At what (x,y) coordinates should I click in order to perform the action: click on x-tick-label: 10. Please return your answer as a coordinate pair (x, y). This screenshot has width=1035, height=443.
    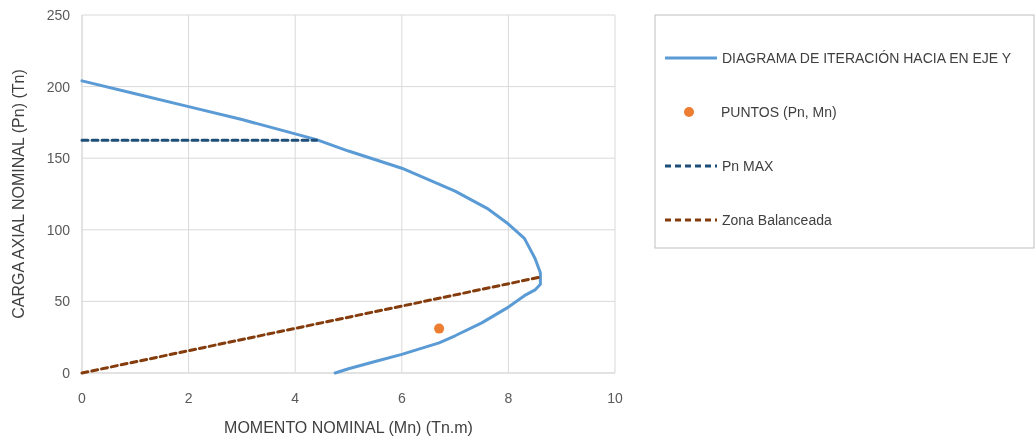
    Looking at the image, I should click on (615, 398).